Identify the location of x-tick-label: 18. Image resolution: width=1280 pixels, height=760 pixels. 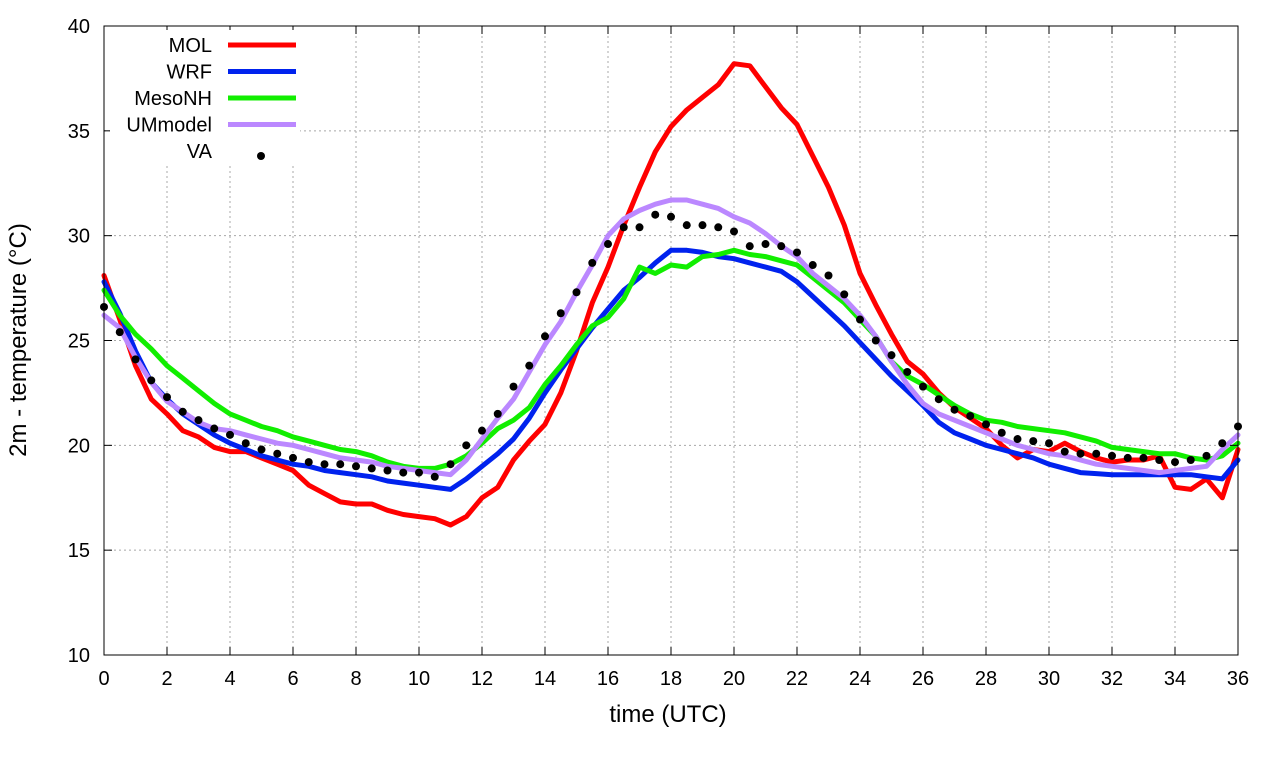
(671, 679).